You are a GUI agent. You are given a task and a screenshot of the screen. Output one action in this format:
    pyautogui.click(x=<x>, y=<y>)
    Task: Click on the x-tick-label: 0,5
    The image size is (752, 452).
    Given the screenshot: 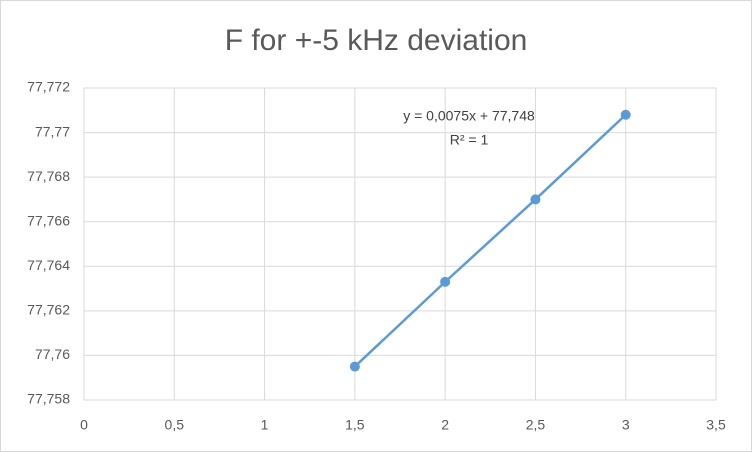 What is the action you would take?
    pyautogui.click(x=175, y=425)
    